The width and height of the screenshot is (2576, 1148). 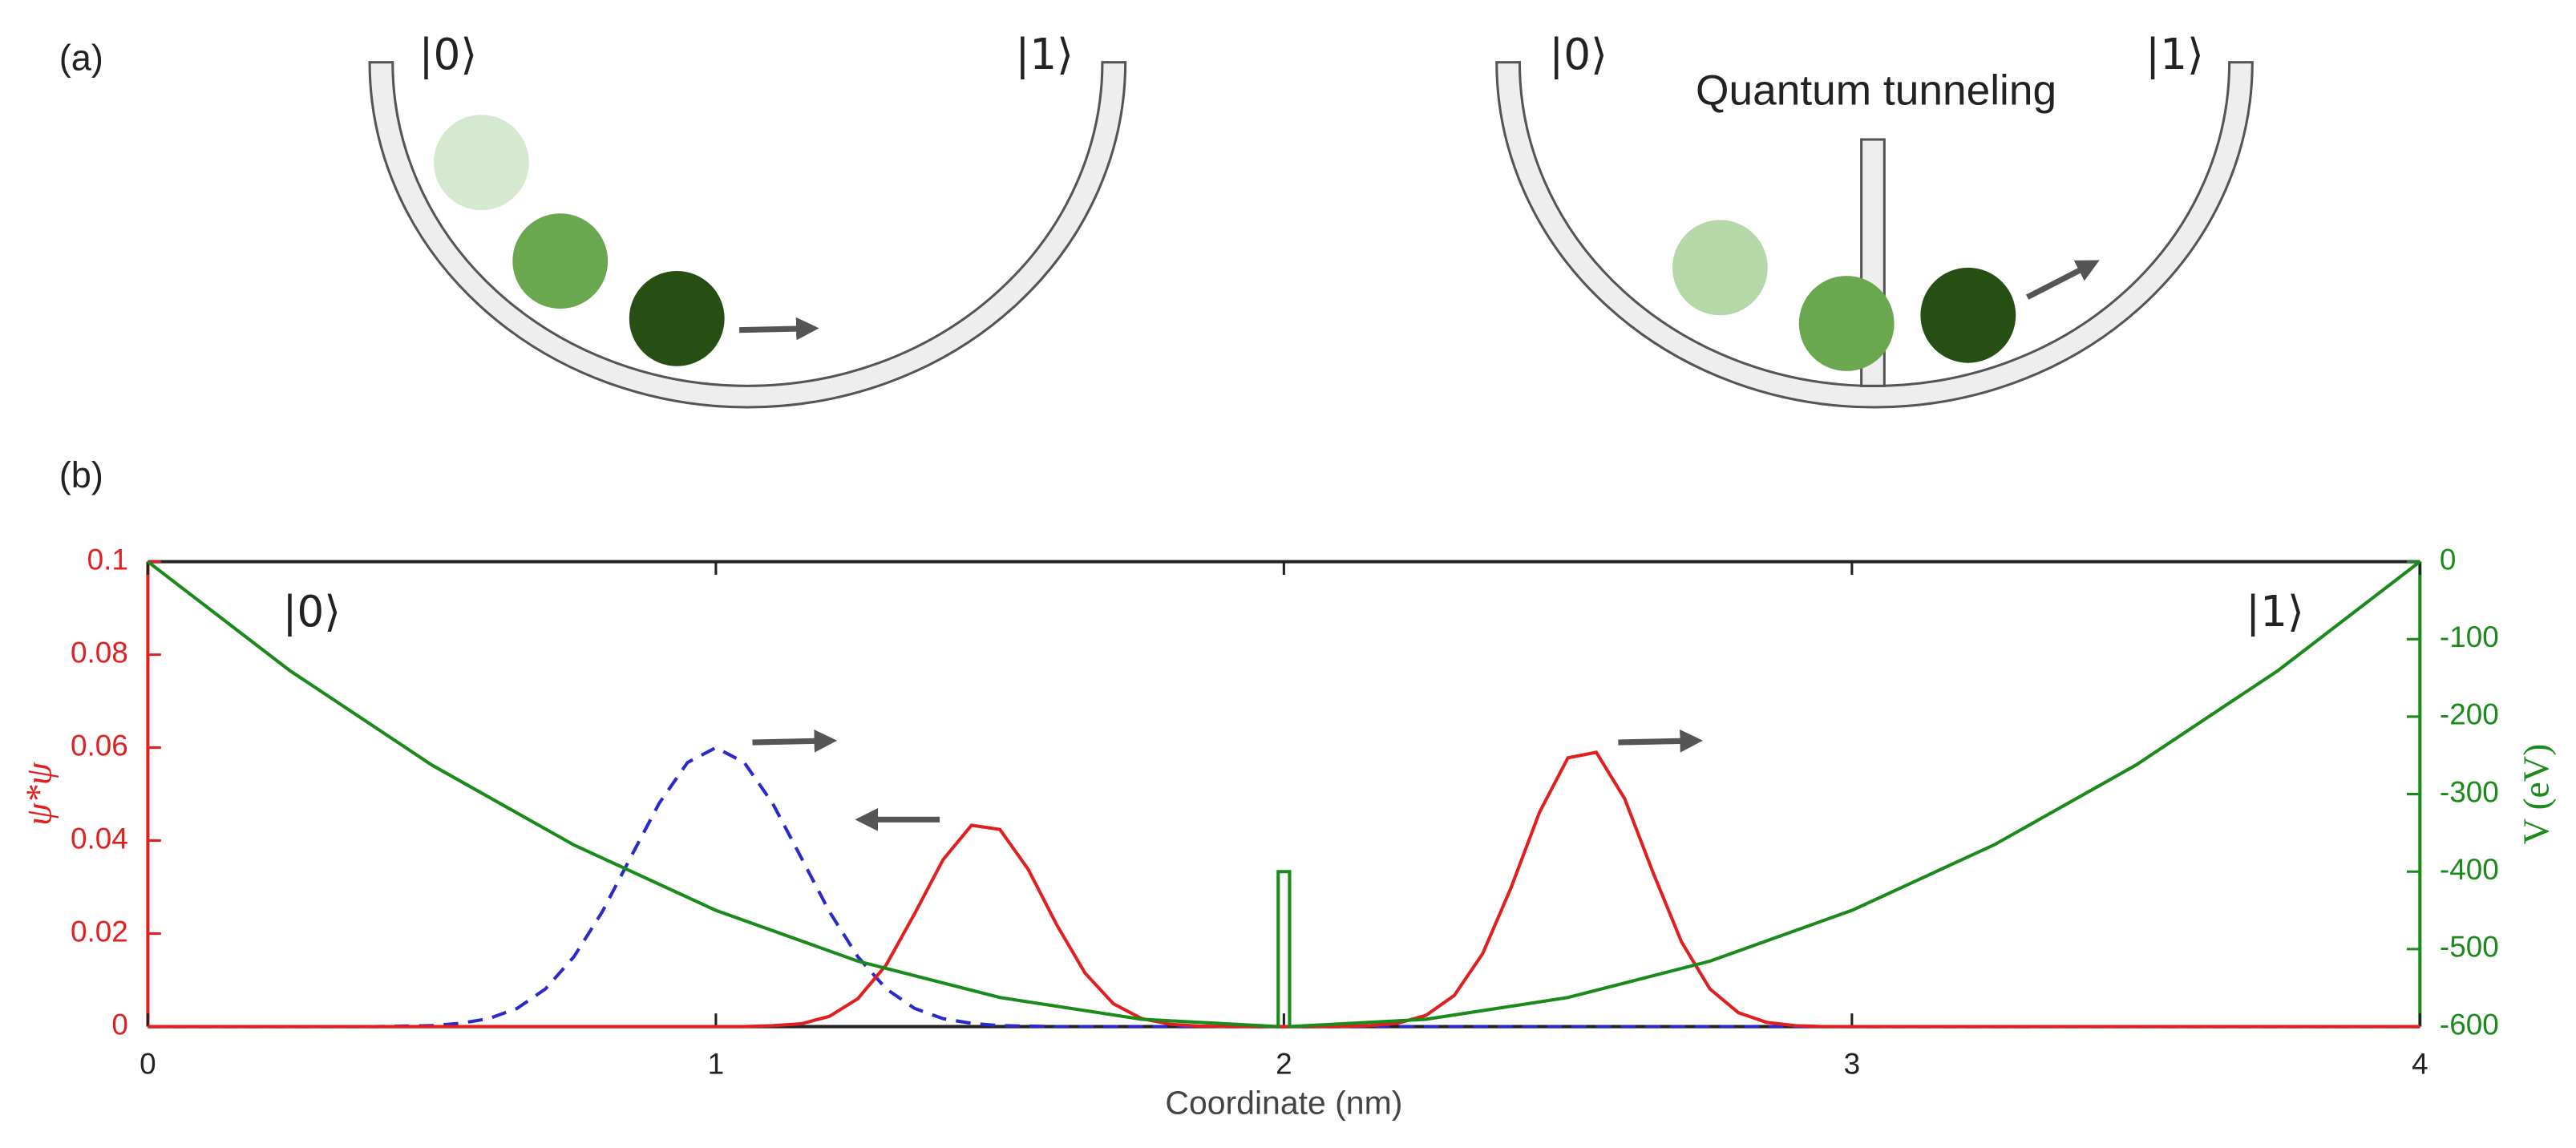 What do you see at coordinates (2448, 559) in the screenshot?
I see `y2-tick-label: 0` at bounding box center [2448, 559].